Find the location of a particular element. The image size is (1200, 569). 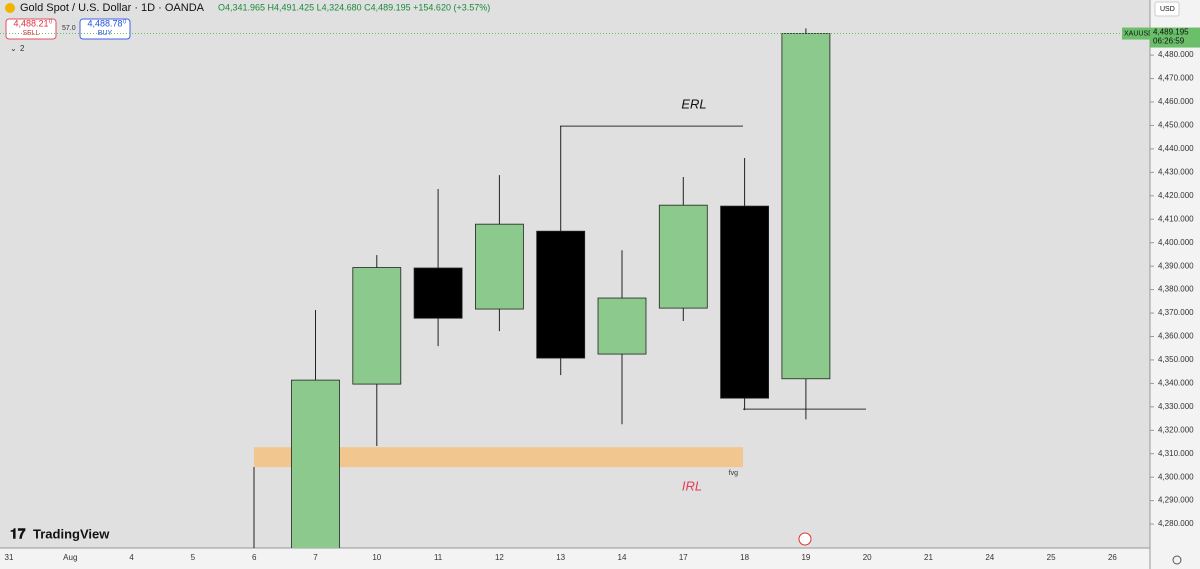

y-tick-label: 4,300.000 is located at coordinates (1176, 476).